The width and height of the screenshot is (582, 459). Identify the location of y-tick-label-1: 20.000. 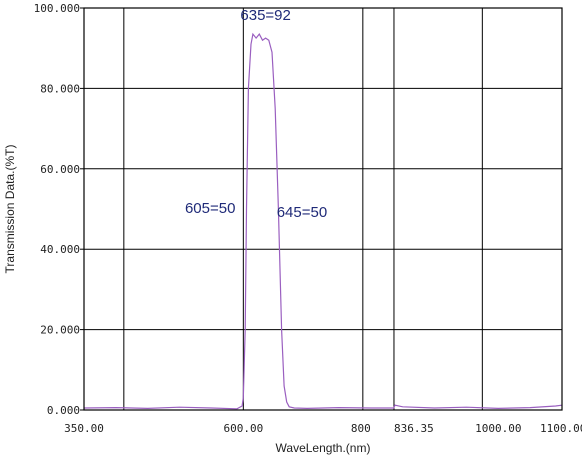
(60, 330).